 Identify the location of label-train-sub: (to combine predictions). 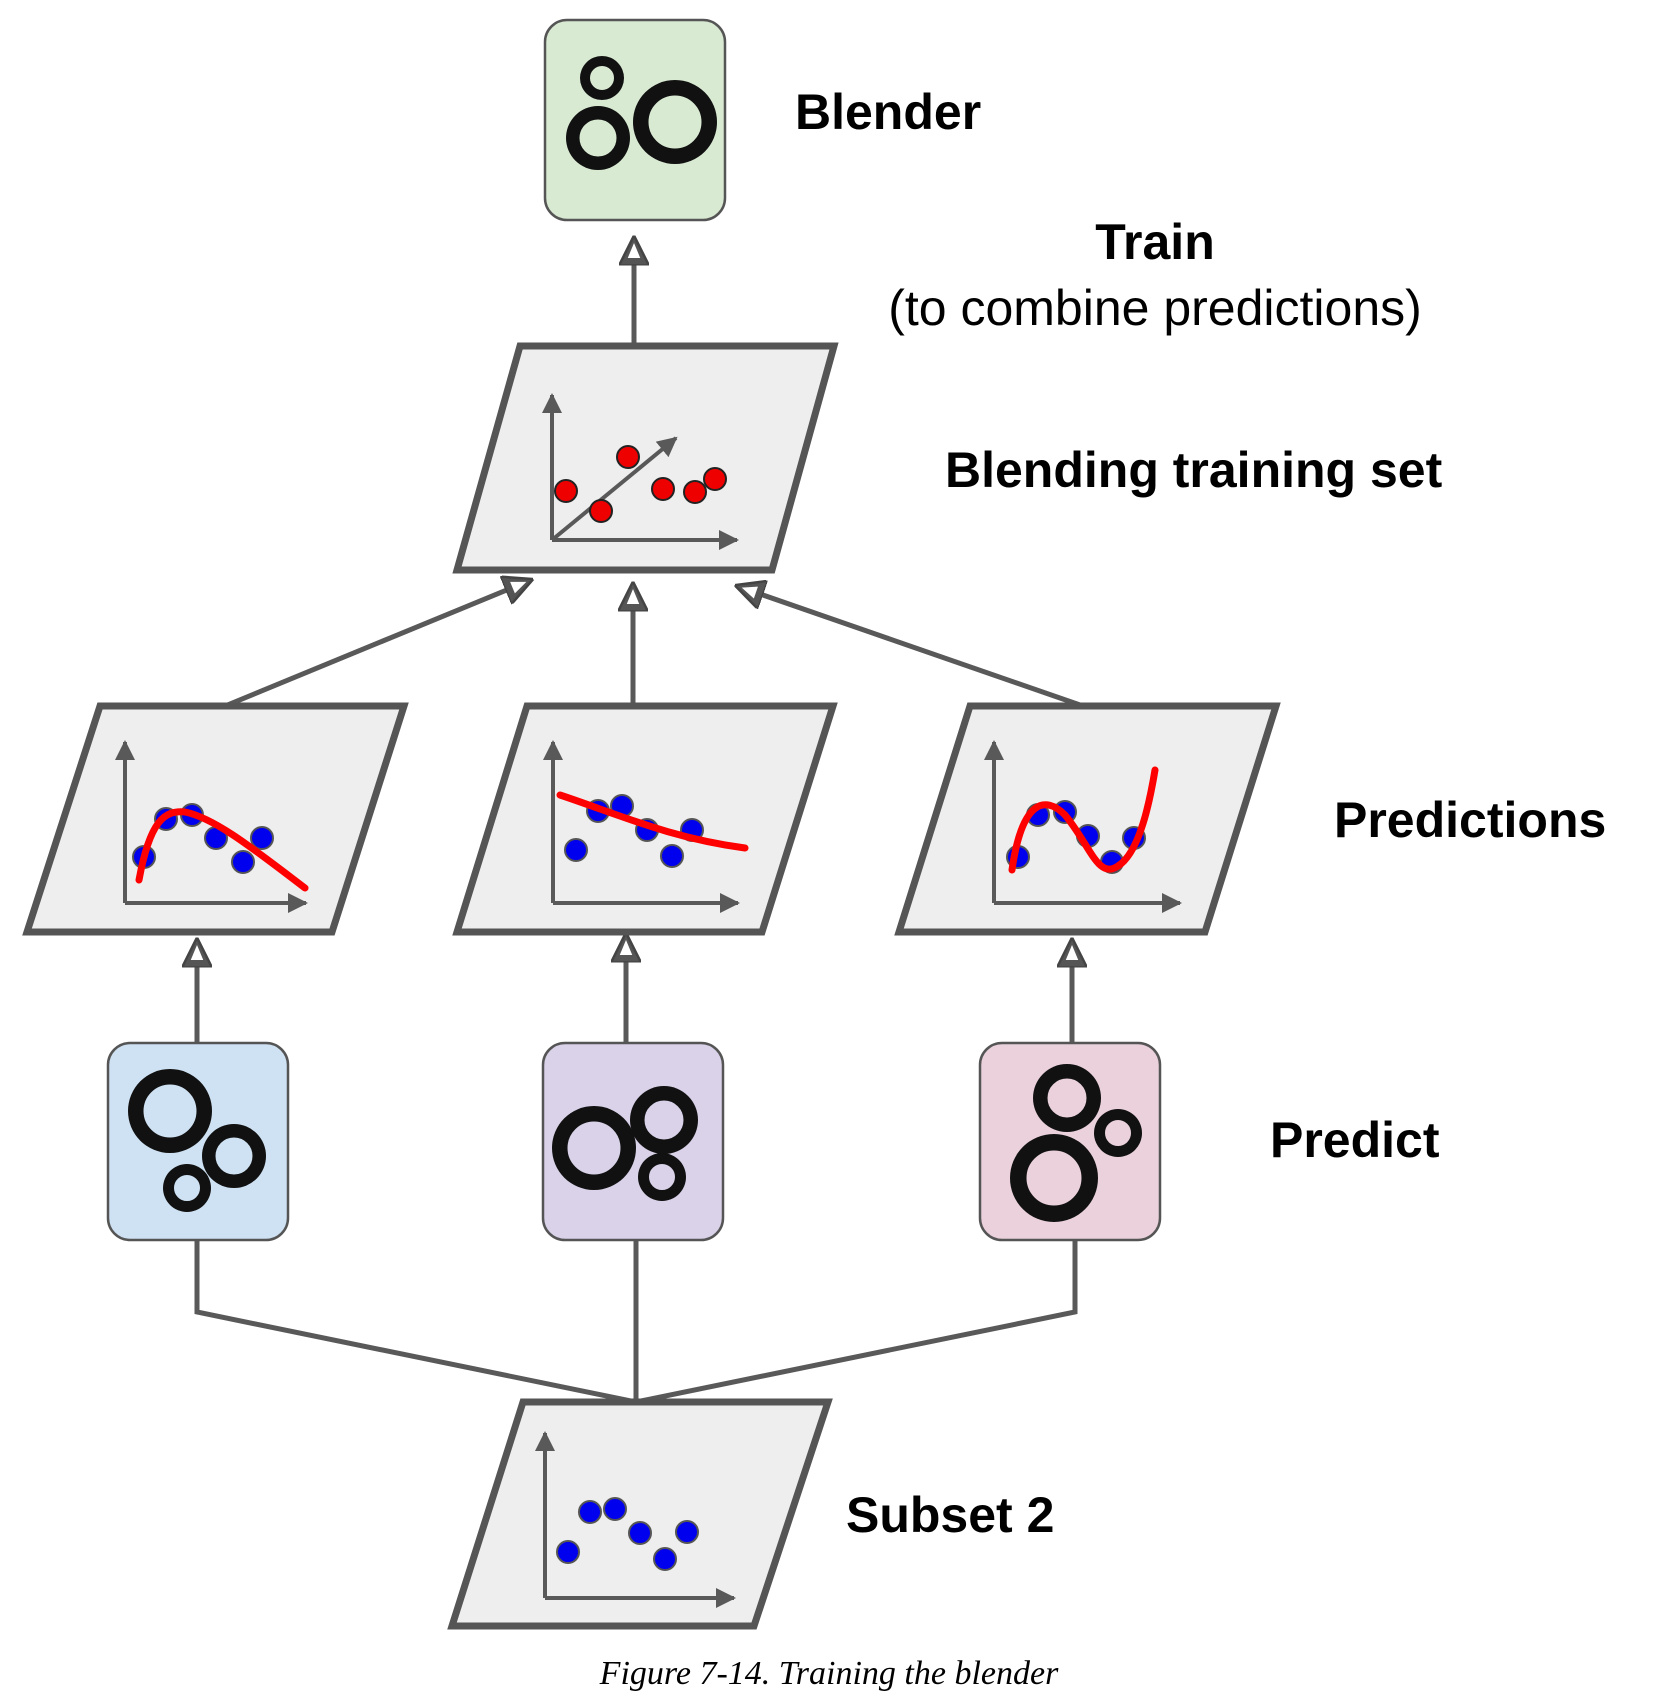
(1155, 308).